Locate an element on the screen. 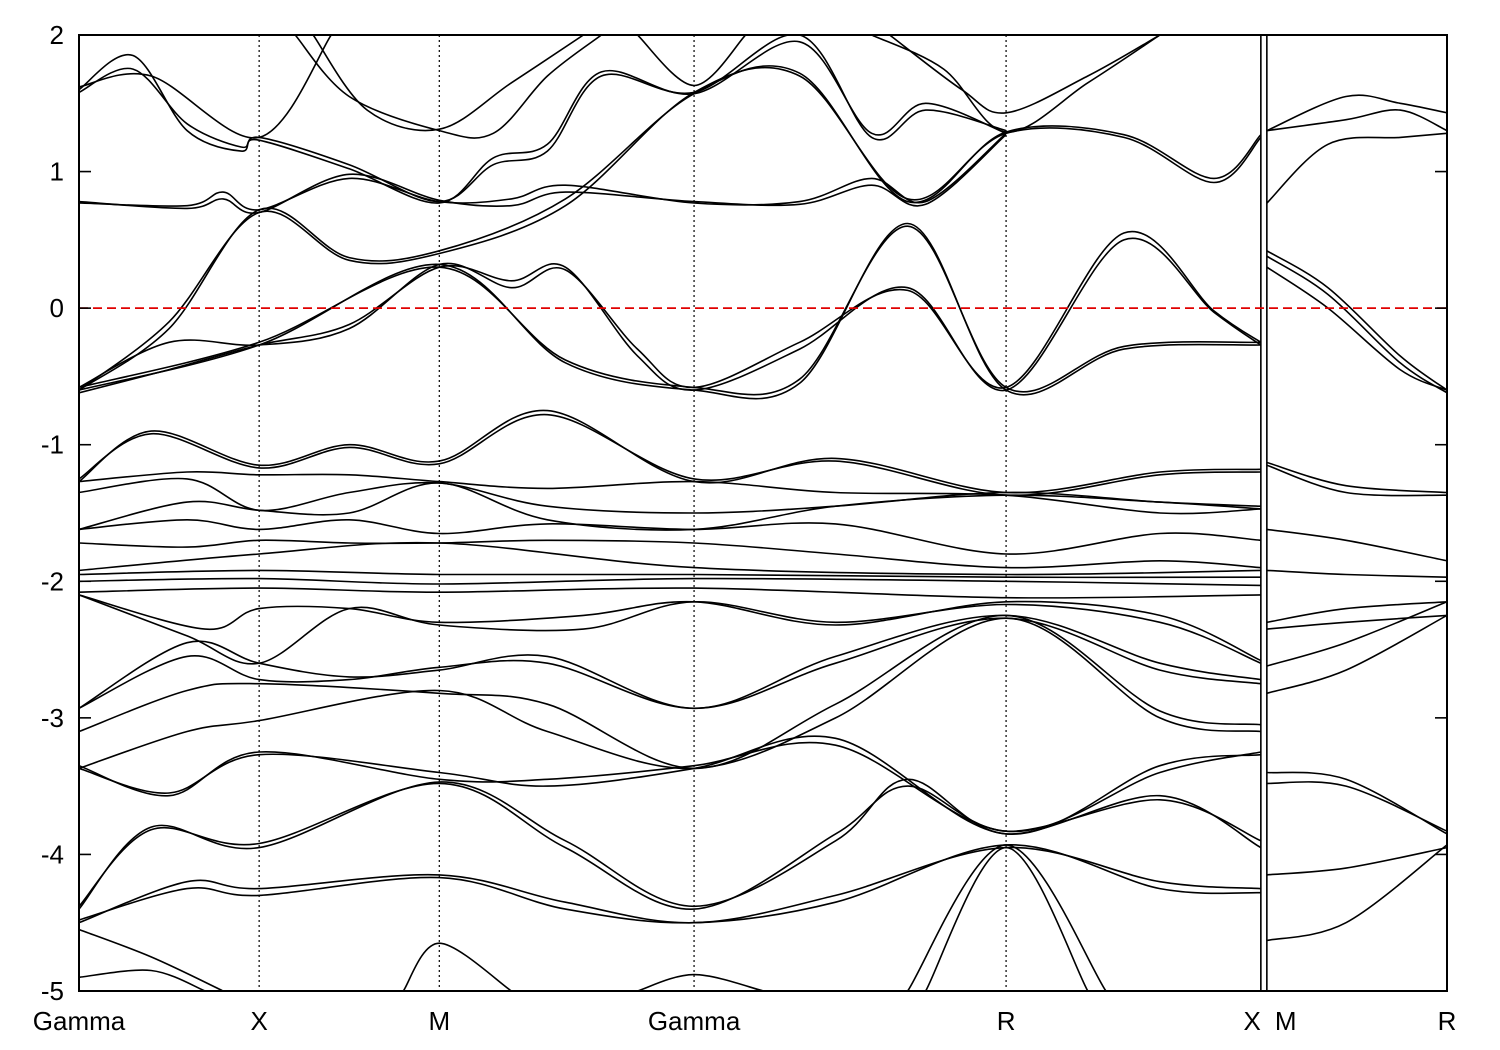 The image size is (1500, 1050). y-tick-label-4: -1 is located at coordinates (52, 445).